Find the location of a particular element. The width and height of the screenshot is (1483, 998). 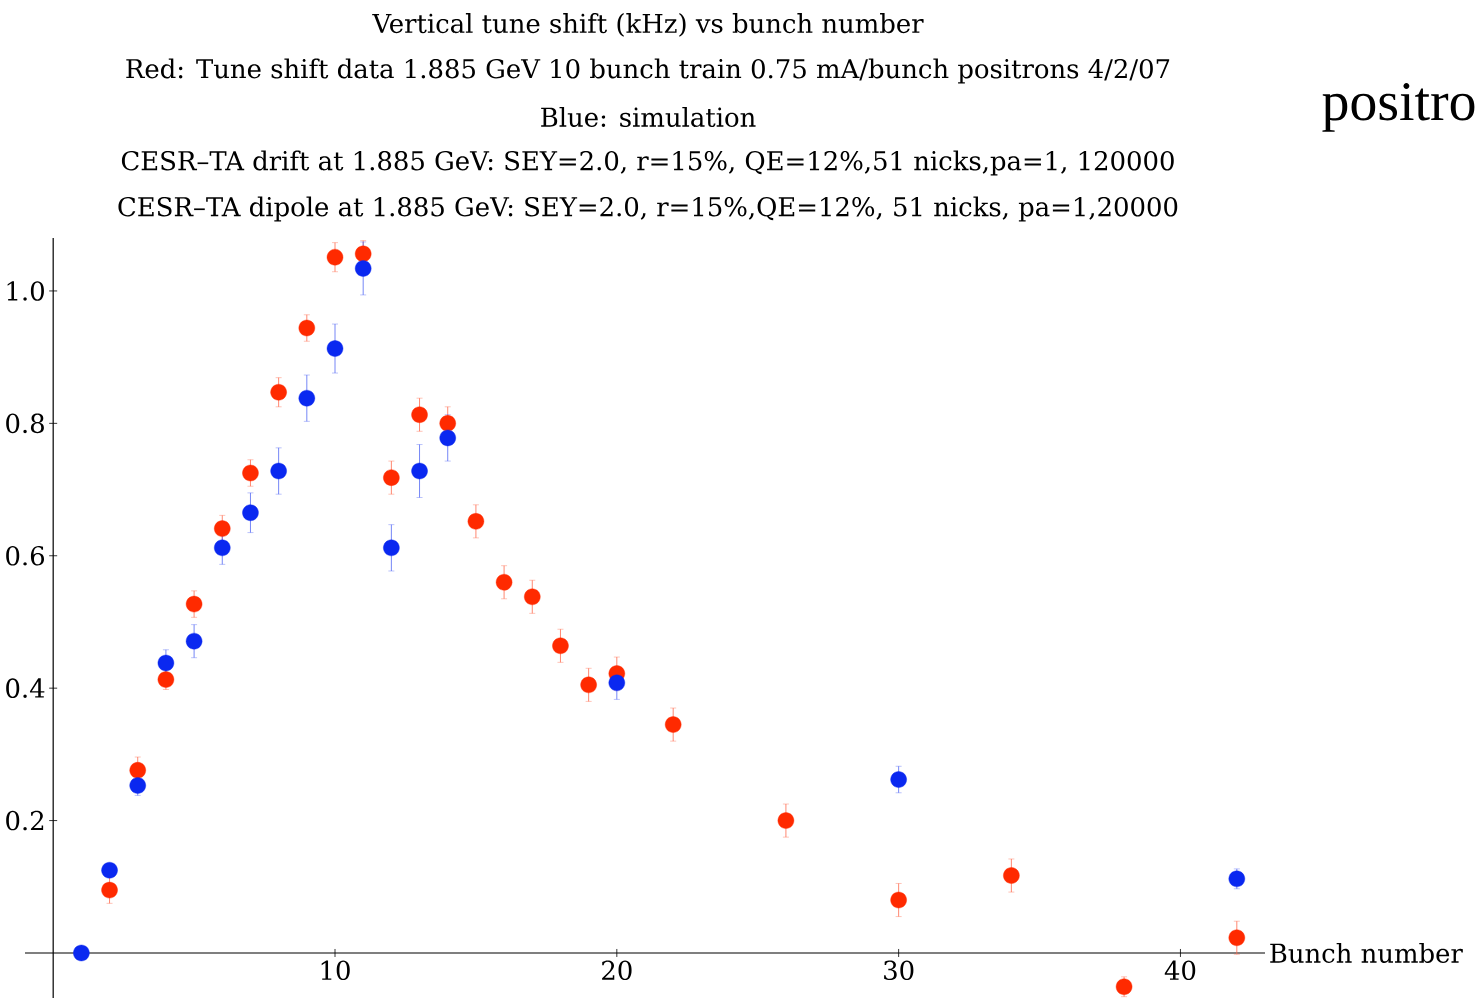

y-tick-label: 0.4 is located at coordinates (25, 688).